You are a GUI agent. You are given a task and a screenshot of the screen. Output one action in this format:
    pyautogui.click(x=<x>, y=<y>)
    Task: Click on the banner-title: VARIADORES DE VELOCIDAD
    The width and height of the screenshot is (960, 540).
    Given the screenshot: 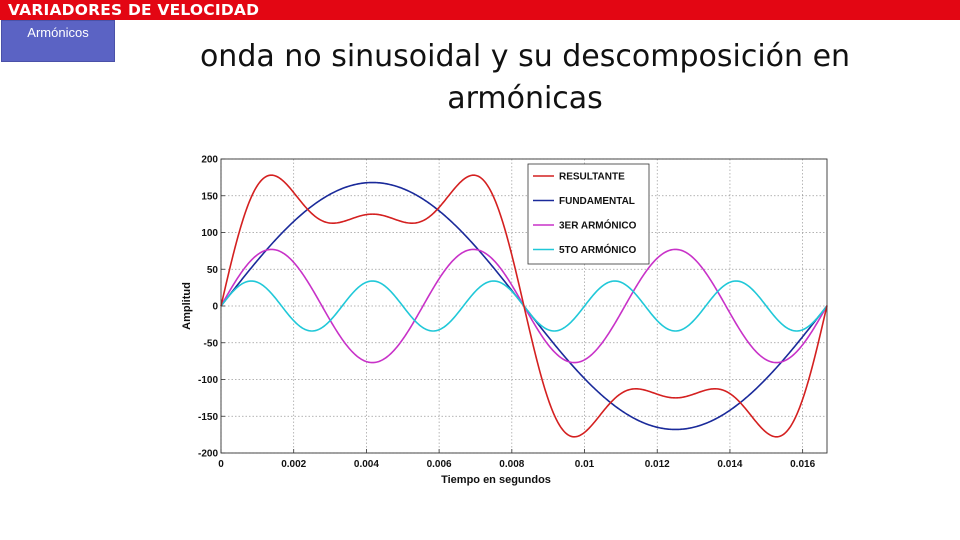 What is the action you would take?
    pyautogui.click(x=134, y=10)
    